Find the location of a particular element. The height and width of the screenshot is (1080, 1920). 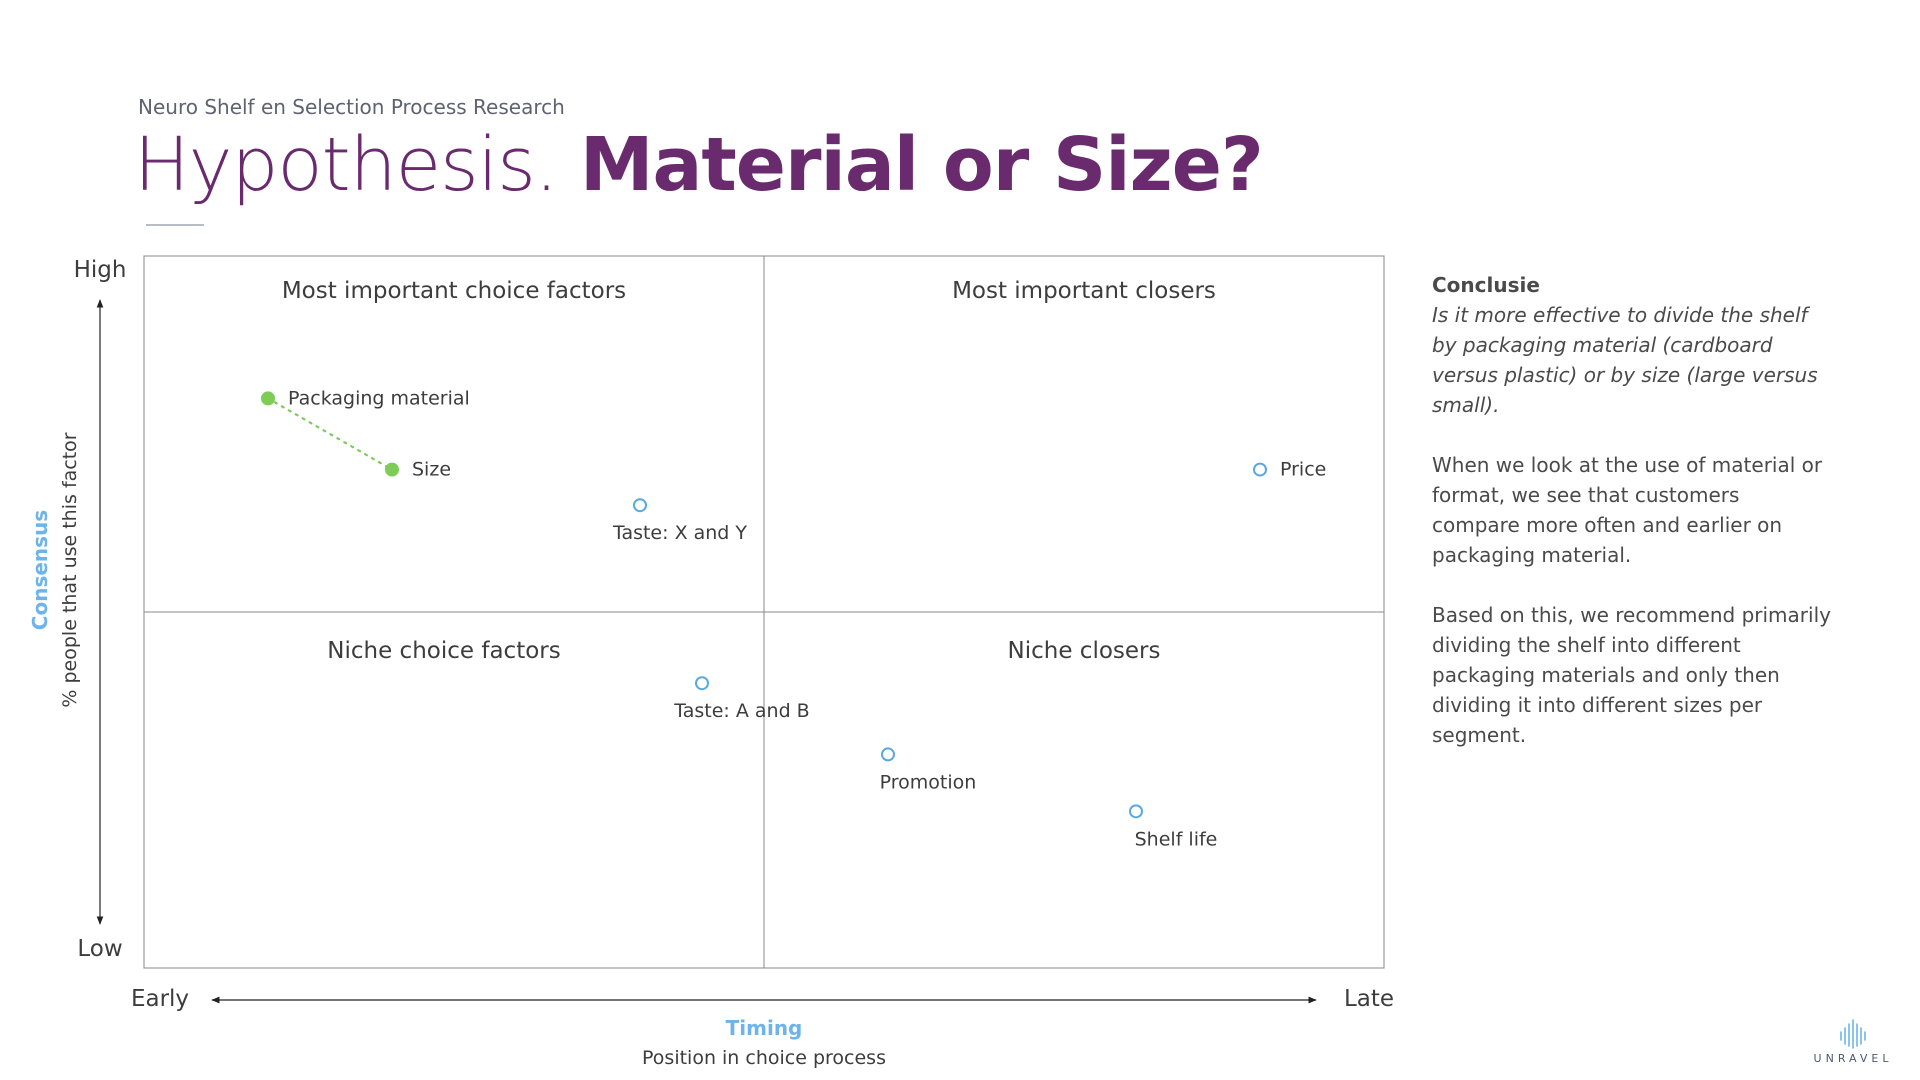

x-axis-name: Timing is located at coordinates (764, 1028).